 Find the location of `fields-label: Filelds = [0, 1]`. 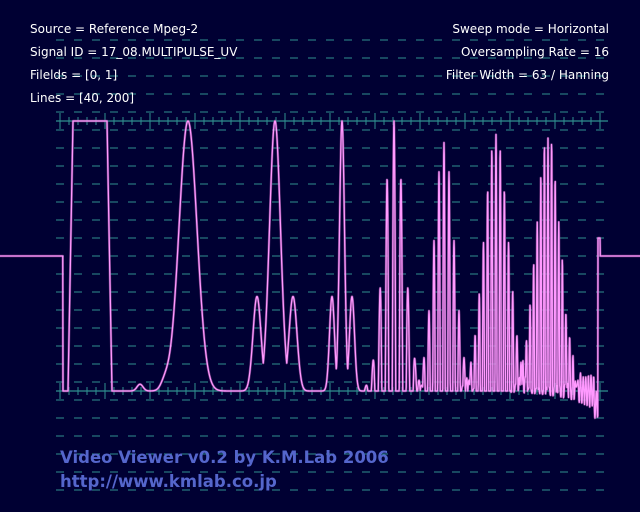

fields-label: Filelds = [0, 1] is located at coordinates (74, 75).